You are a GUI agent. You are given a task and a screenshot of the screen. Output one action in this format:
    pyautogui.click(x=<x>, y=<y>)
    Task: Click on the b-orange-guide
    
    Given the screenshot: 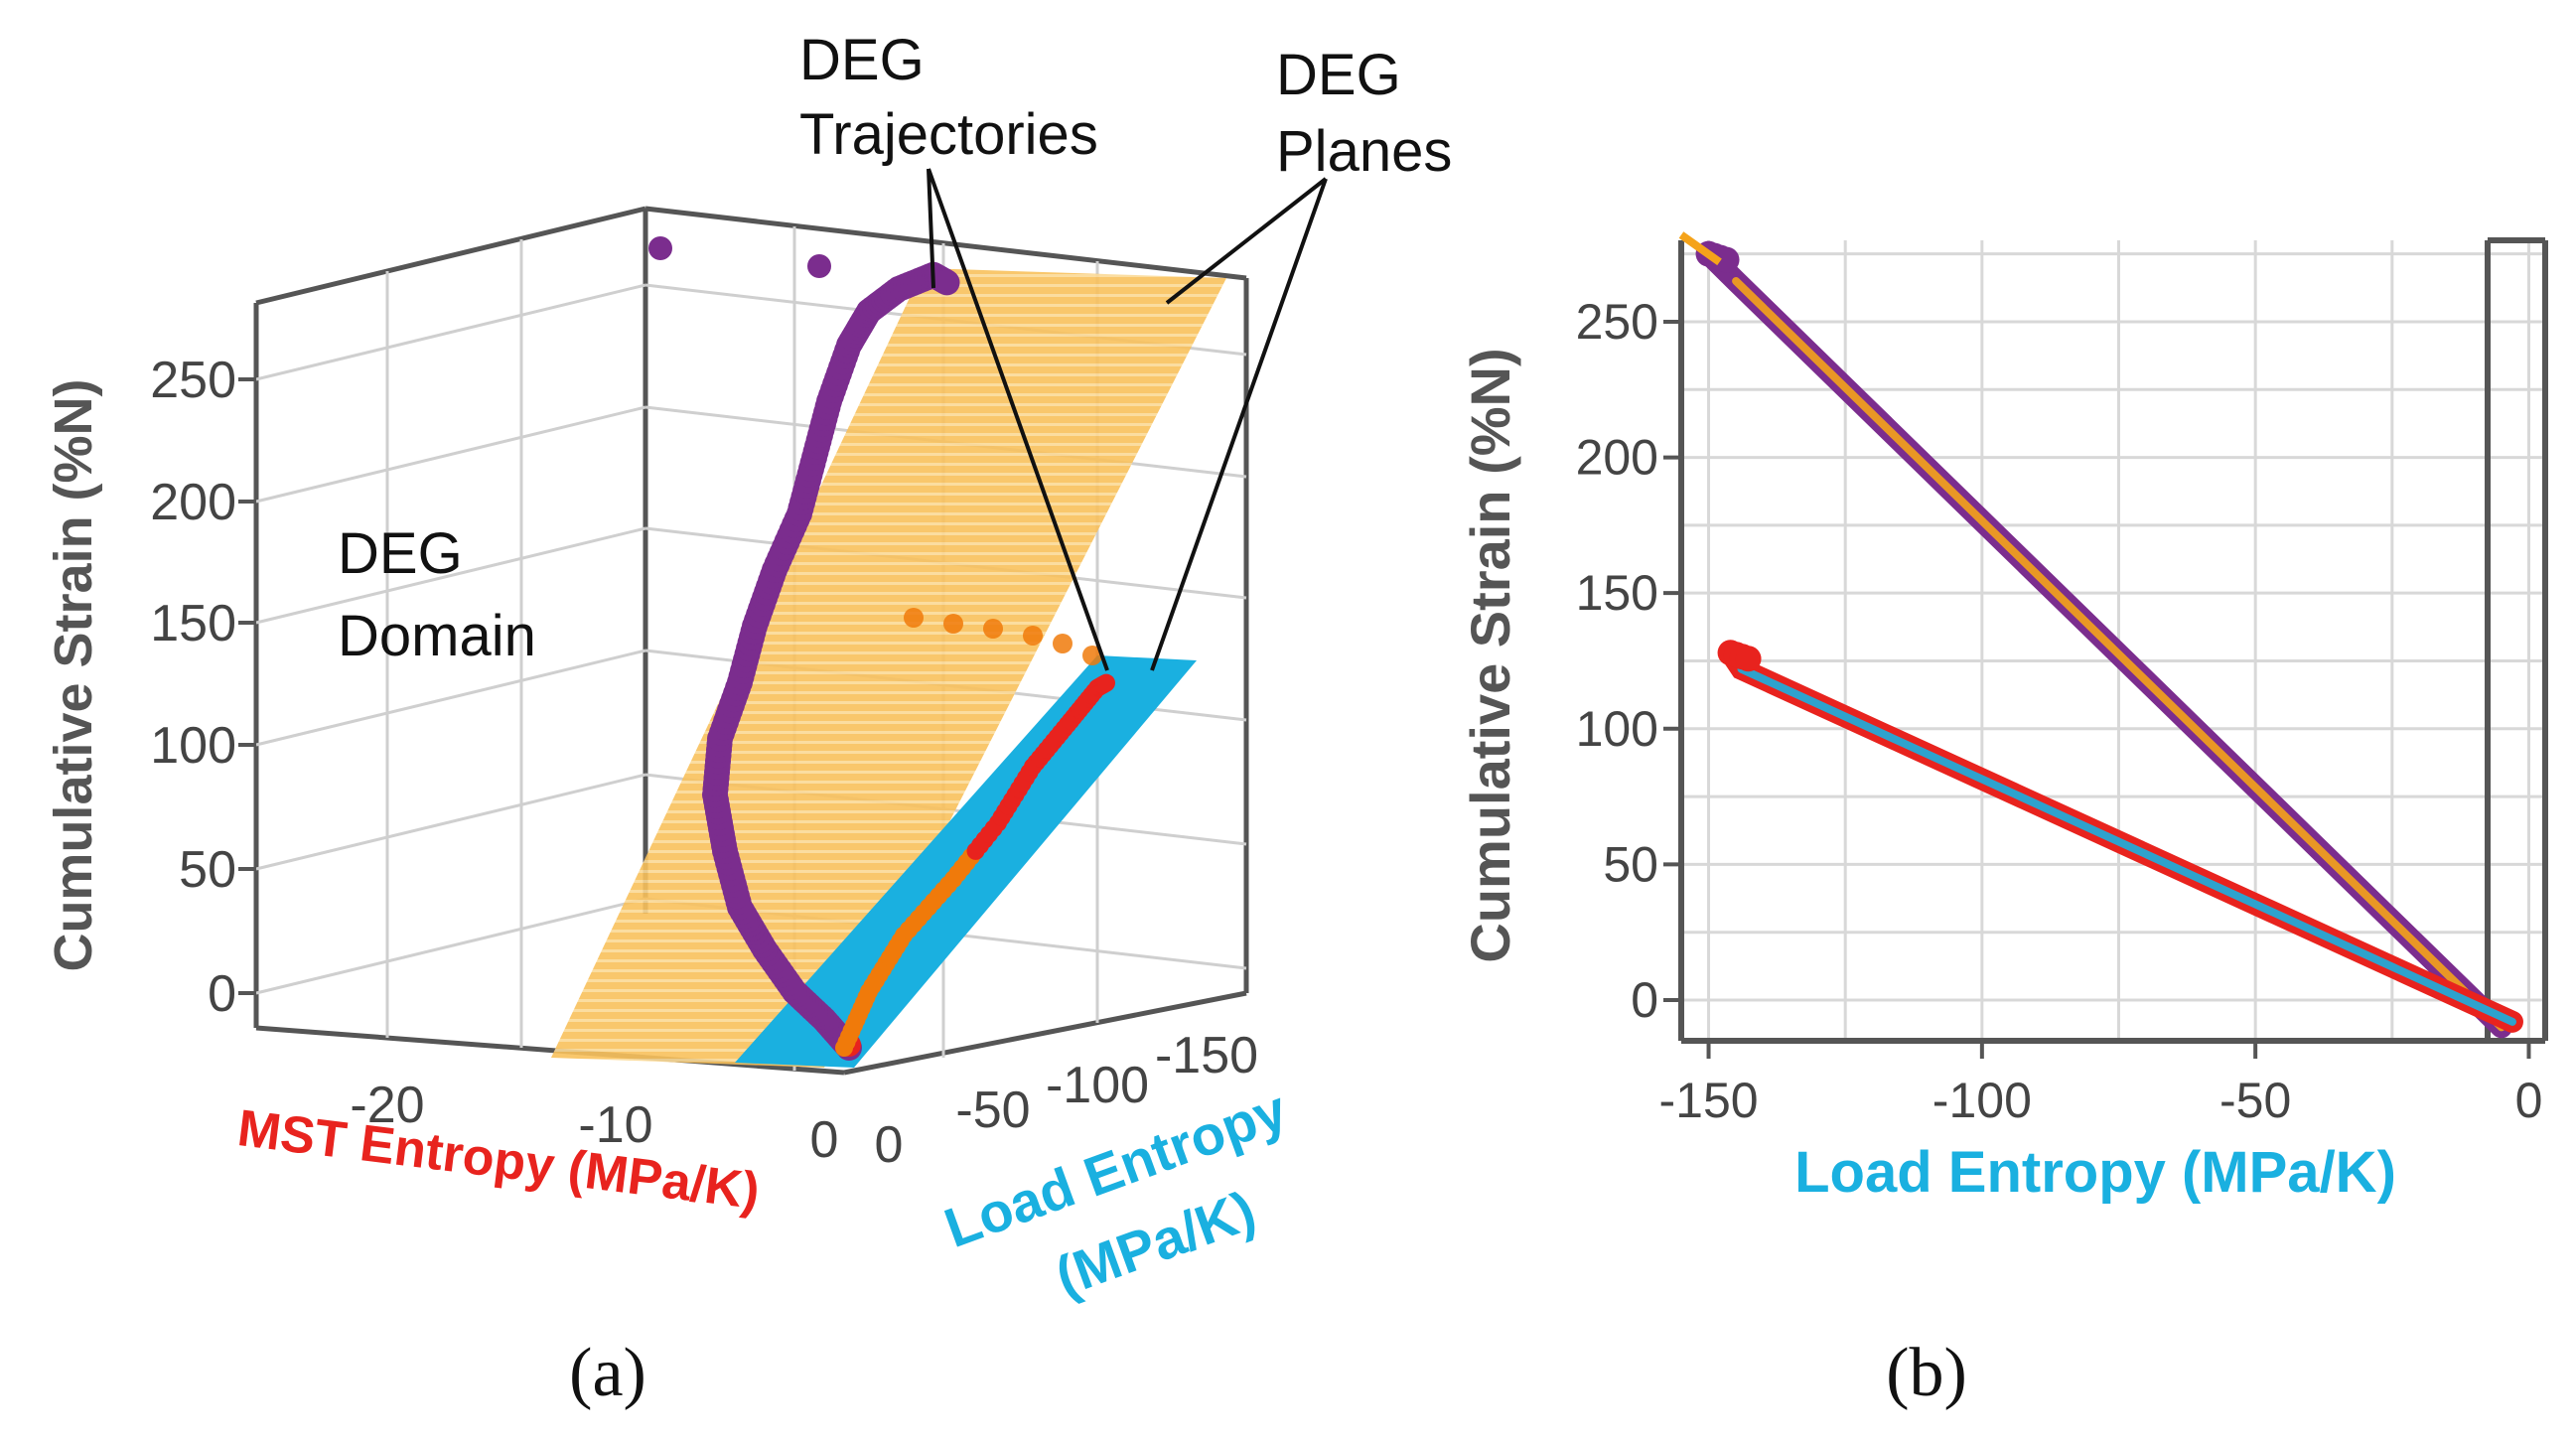 What is the action you would take?
    pyautogui.click(x=1700, y=248)
    